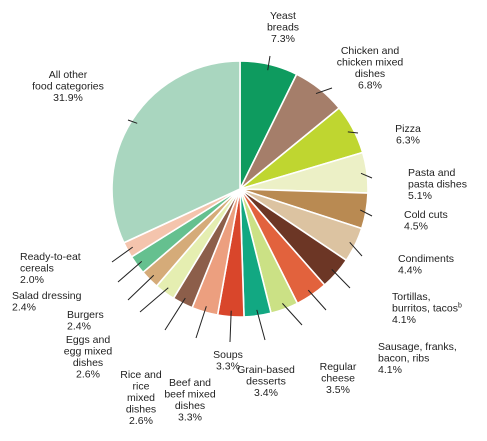 This screenshot has width=487, height=441. Describe the element at coordinates (88, 357) in the screenshot. I see `slice-label-eggs-and-egg-mixed-dishes: Eggs and egg mixed dishes 2.6%` at that location.